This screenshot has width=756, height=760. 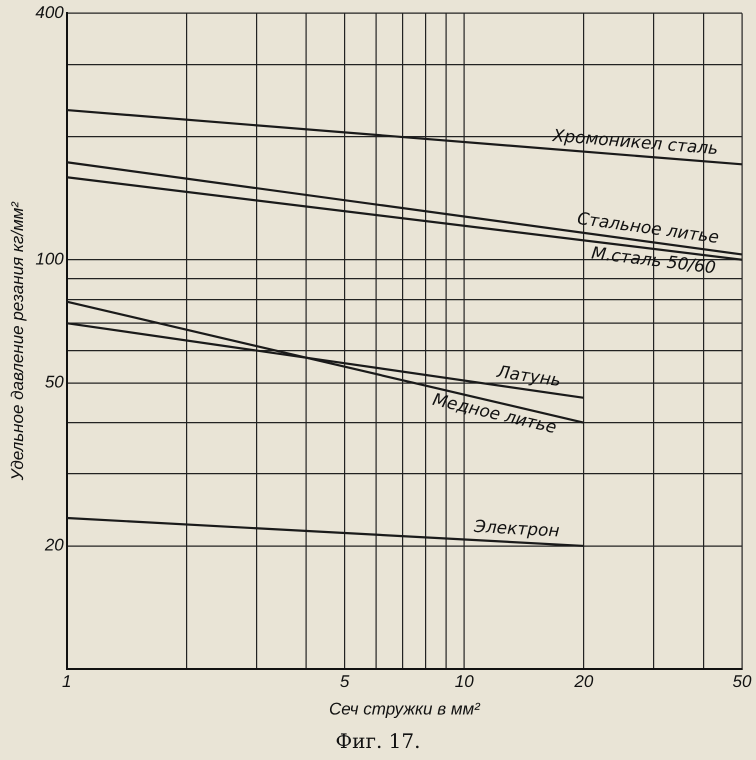 I want to click on x-tick-label: 5, so click(x=345, y=682).